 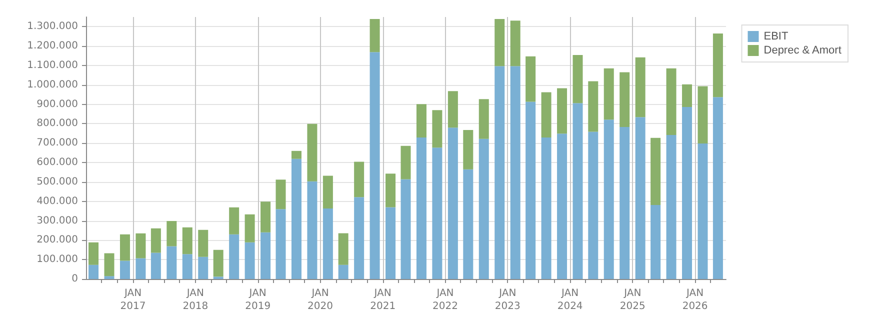 I want to click on legend-label: EBIT, so click(x=776, y=36).